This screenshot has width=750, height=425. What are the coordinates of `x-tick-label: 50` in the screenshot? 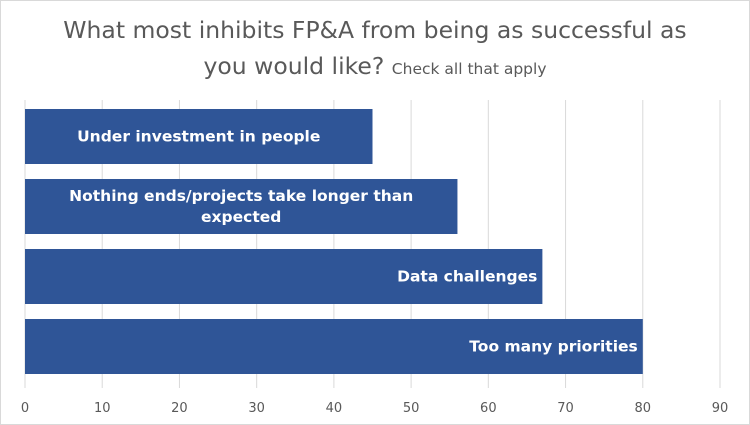 It's located at (411, 408).